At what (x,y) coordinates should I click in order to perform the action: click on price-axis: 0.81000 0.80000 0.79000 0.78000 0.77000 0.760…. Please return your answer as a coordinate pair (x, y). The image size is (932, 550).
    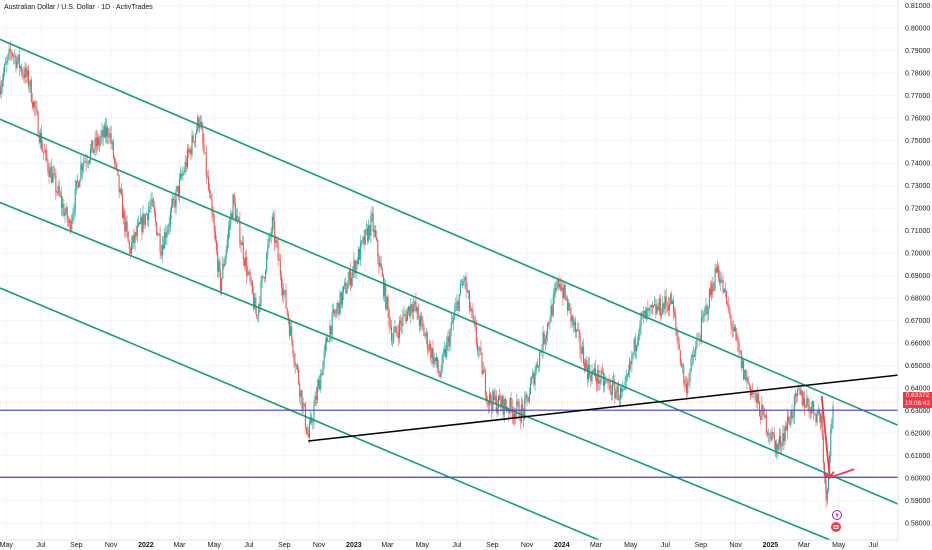
    Looking at the image, I should click on (917, 265).